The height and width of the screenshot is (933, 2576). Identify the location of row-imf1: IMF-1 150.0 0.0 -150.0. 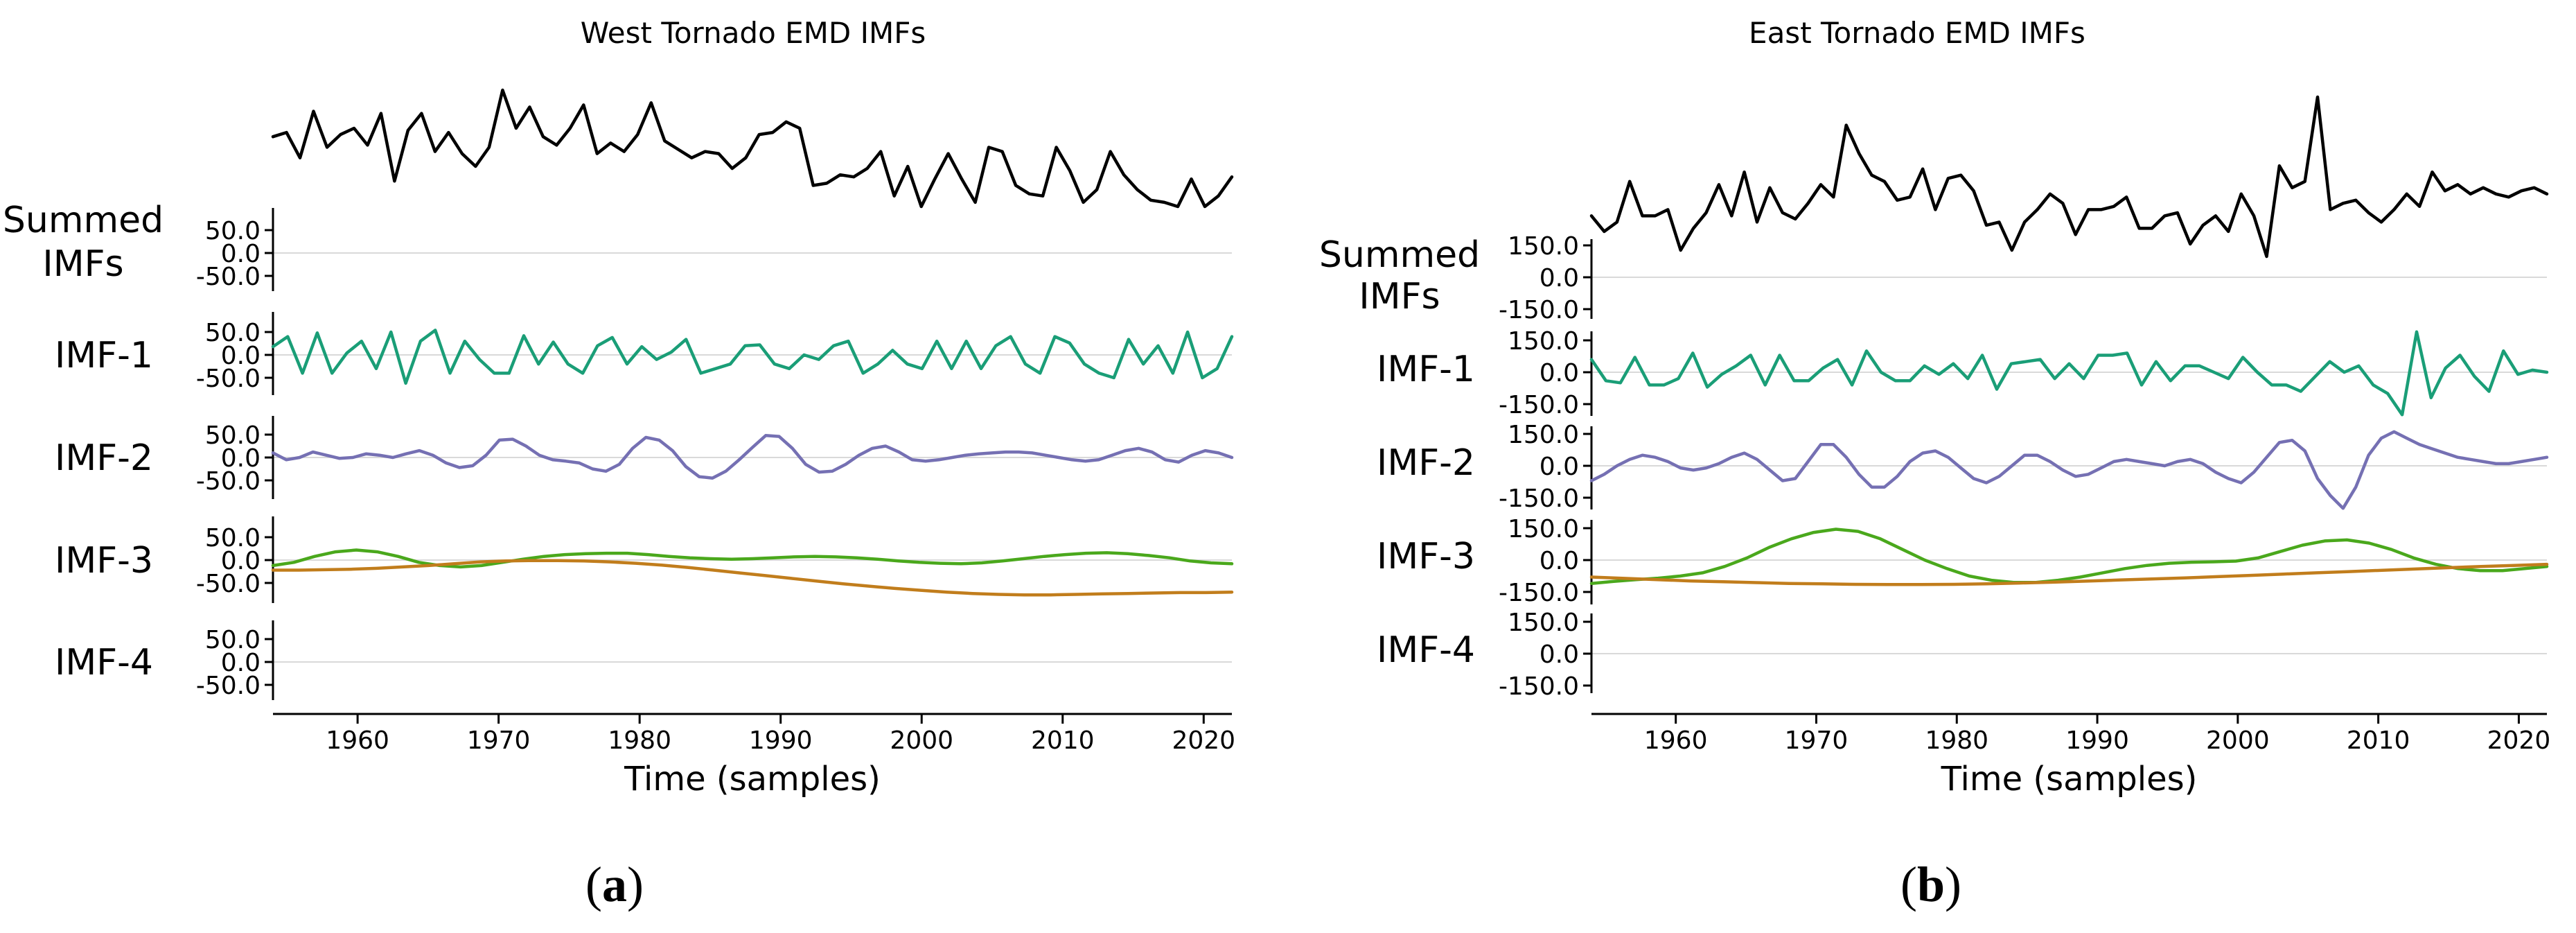
(1962, 373).